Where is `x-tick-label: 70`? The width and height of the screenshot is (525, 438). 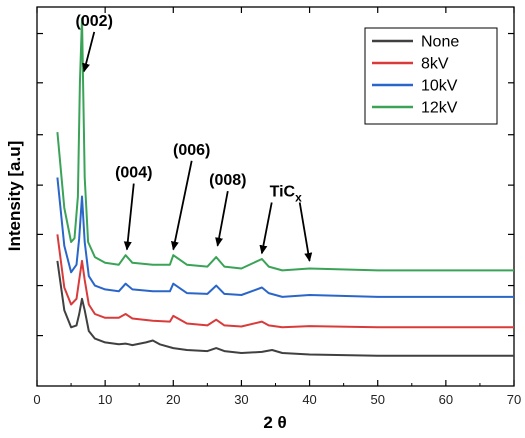 x-tick-label: 70 is located at coordinates (514, 399).